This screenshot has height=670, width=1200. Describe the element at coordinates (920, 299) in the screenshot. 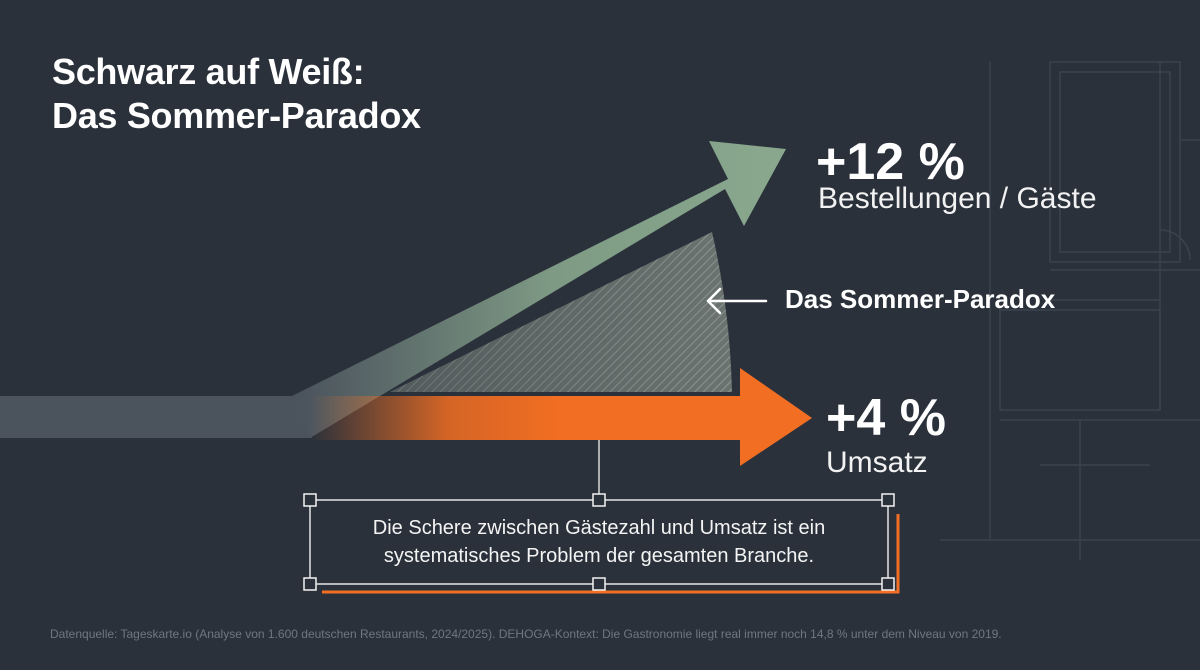

I see `paradox-label: Das Sommer-Paradox` at that location.